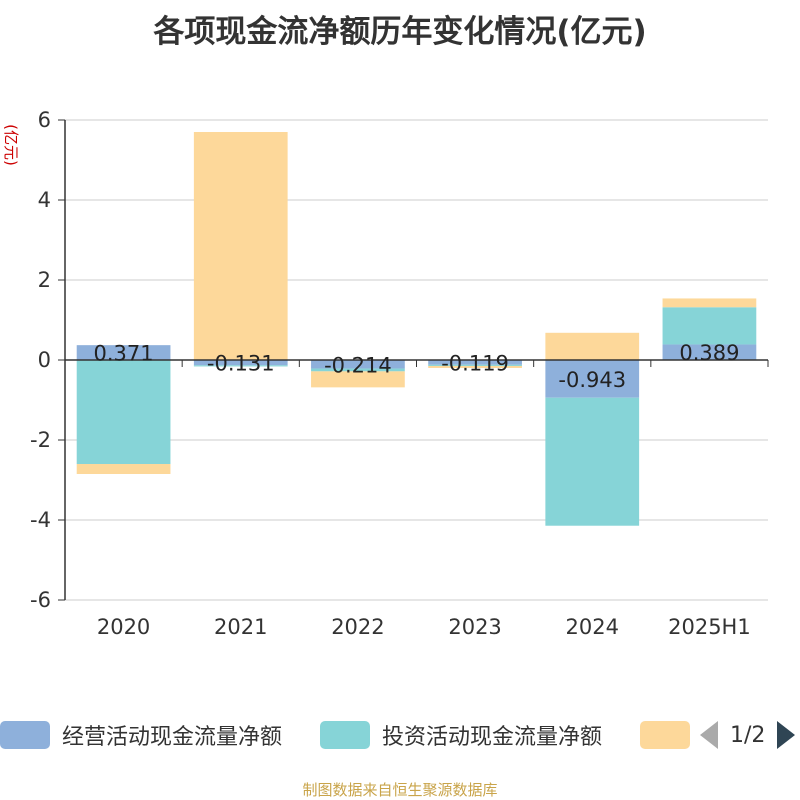 This screenshot has width=800, height=800. I want to click on legend-page-indicator: 1/2, so click(748, 735).